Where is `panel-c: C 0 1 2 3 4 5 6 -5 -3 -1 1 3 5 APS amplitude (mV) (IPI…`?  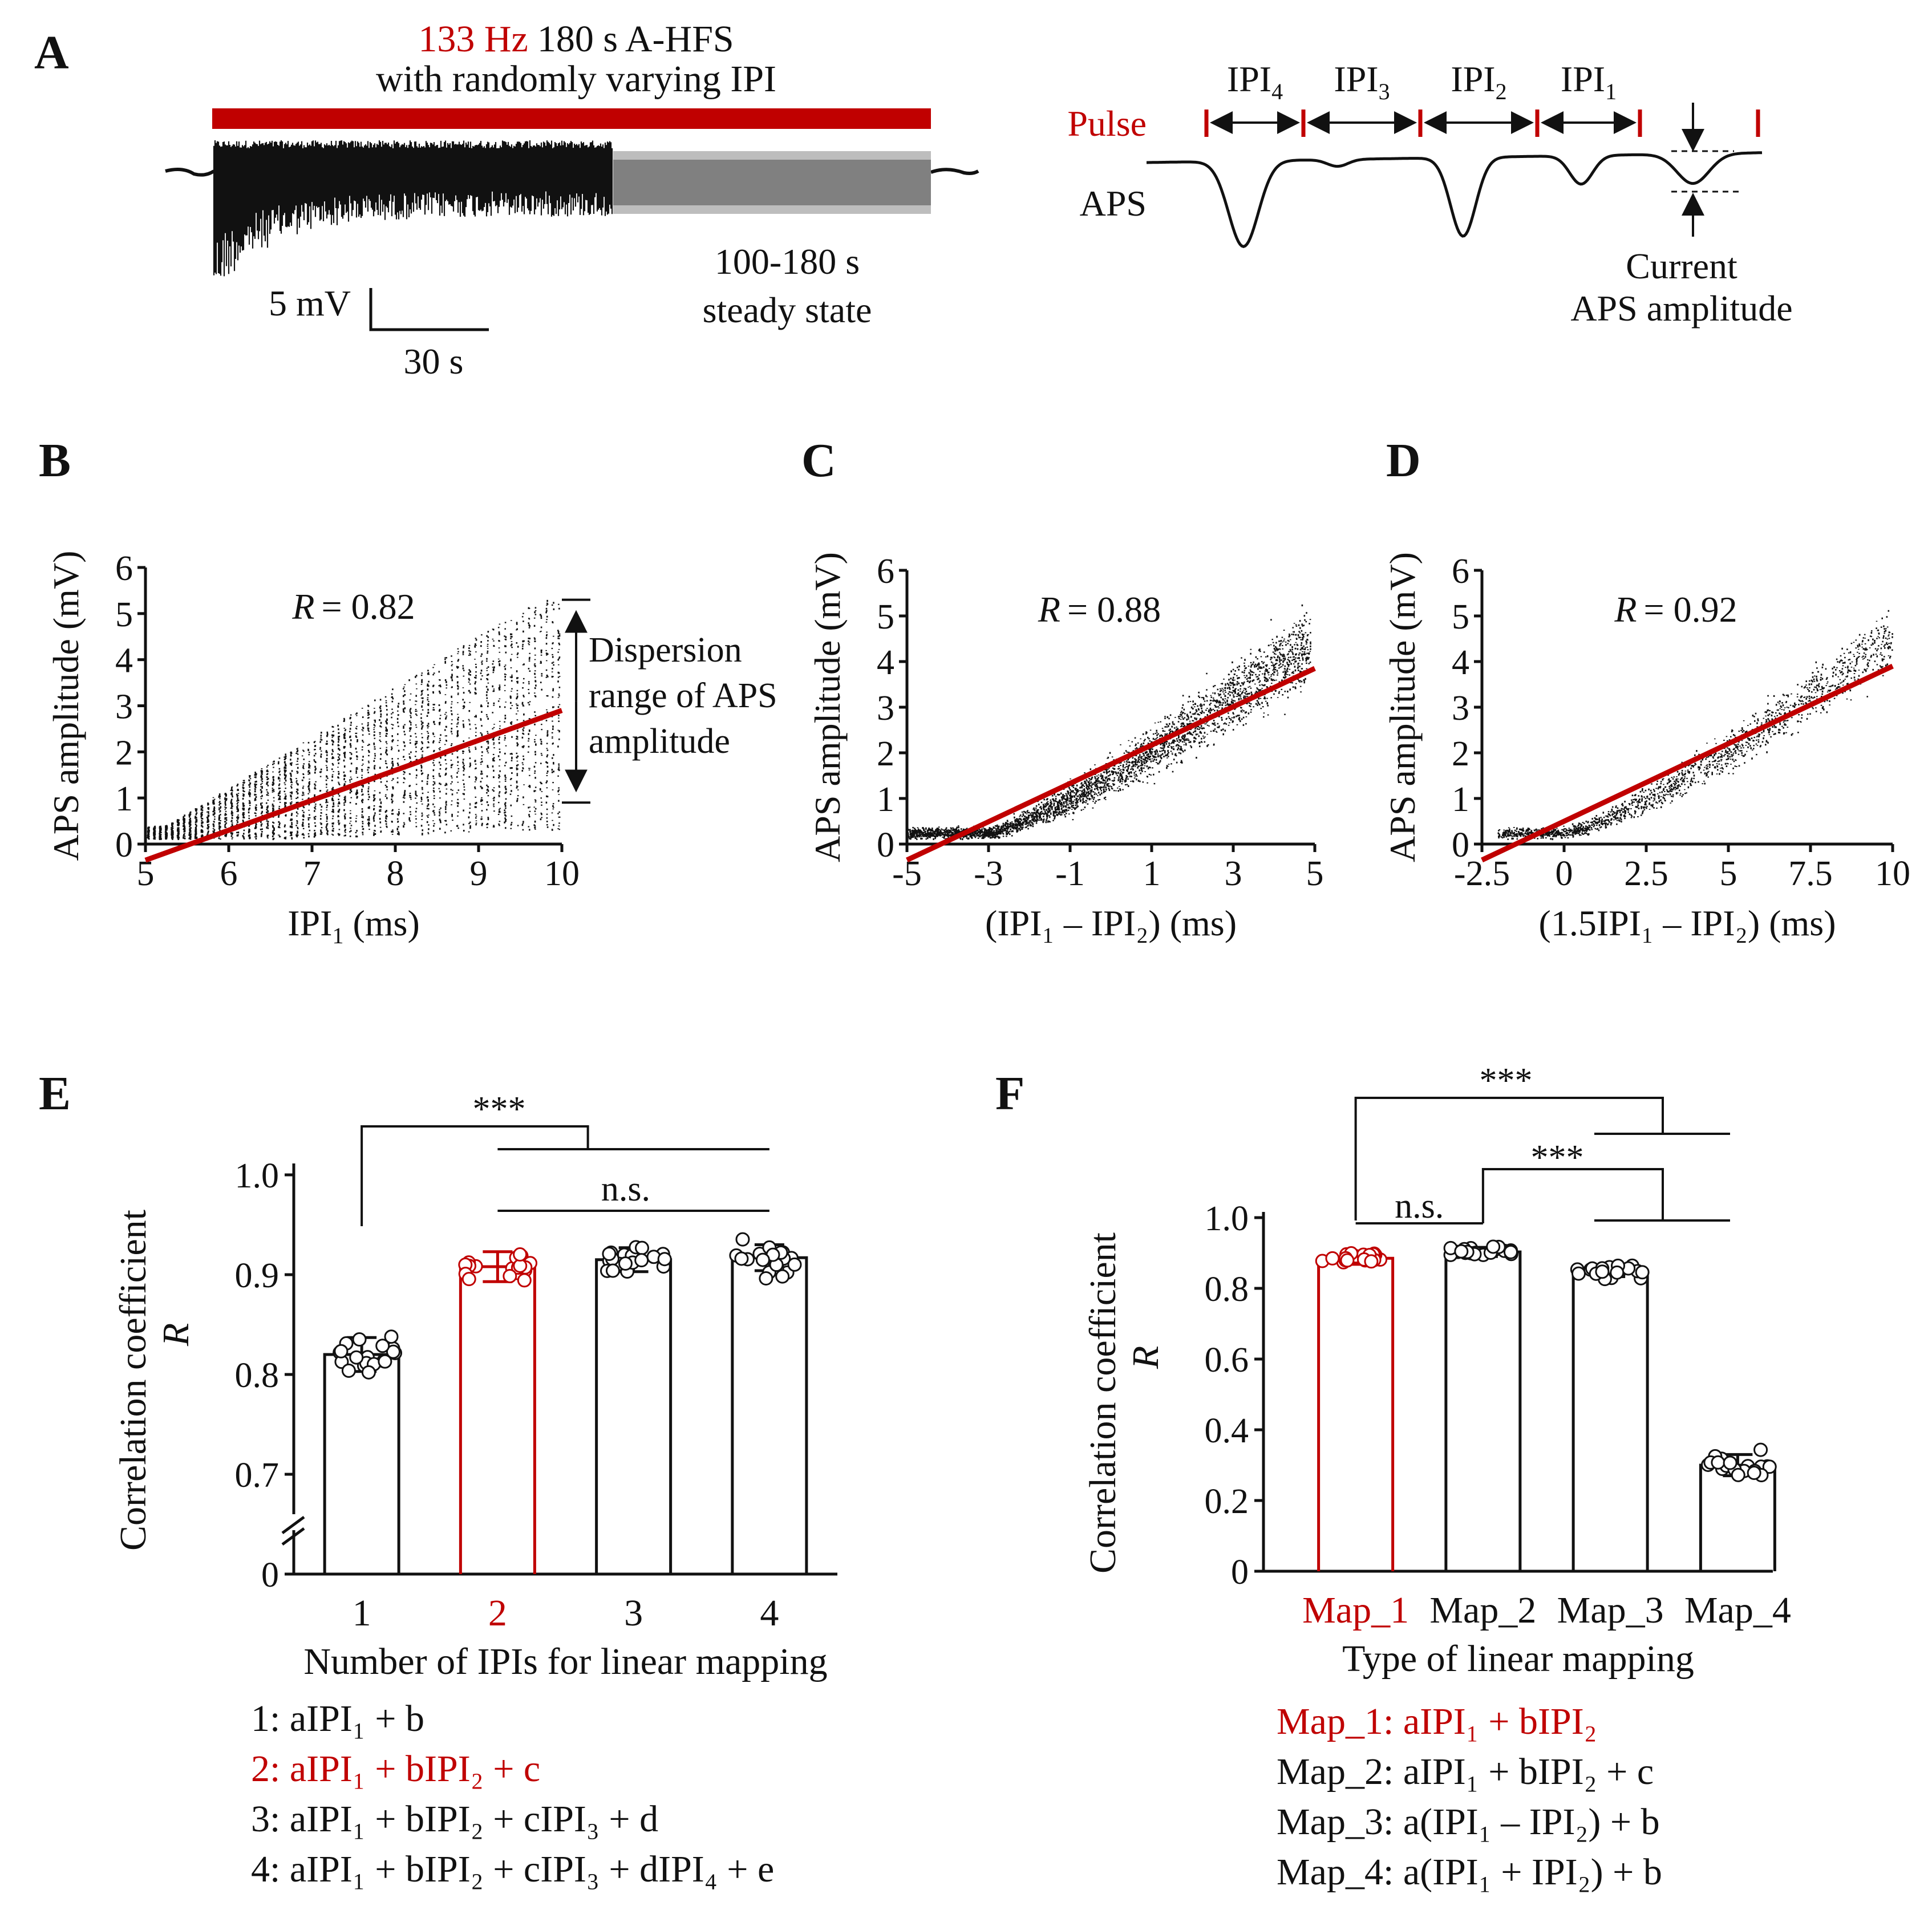 panel-c: C 0 1 2 3 4 5 6 -5 -3 -1 1 3 5 APS amplitude (mV) (IPI… is located at coordinates (1062, 688).